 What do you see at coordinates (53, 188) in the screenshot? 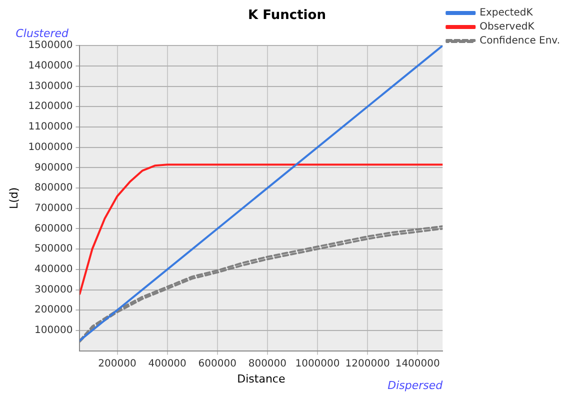
I see `y-tick-label: 800000` at bounding box center [53, 188].